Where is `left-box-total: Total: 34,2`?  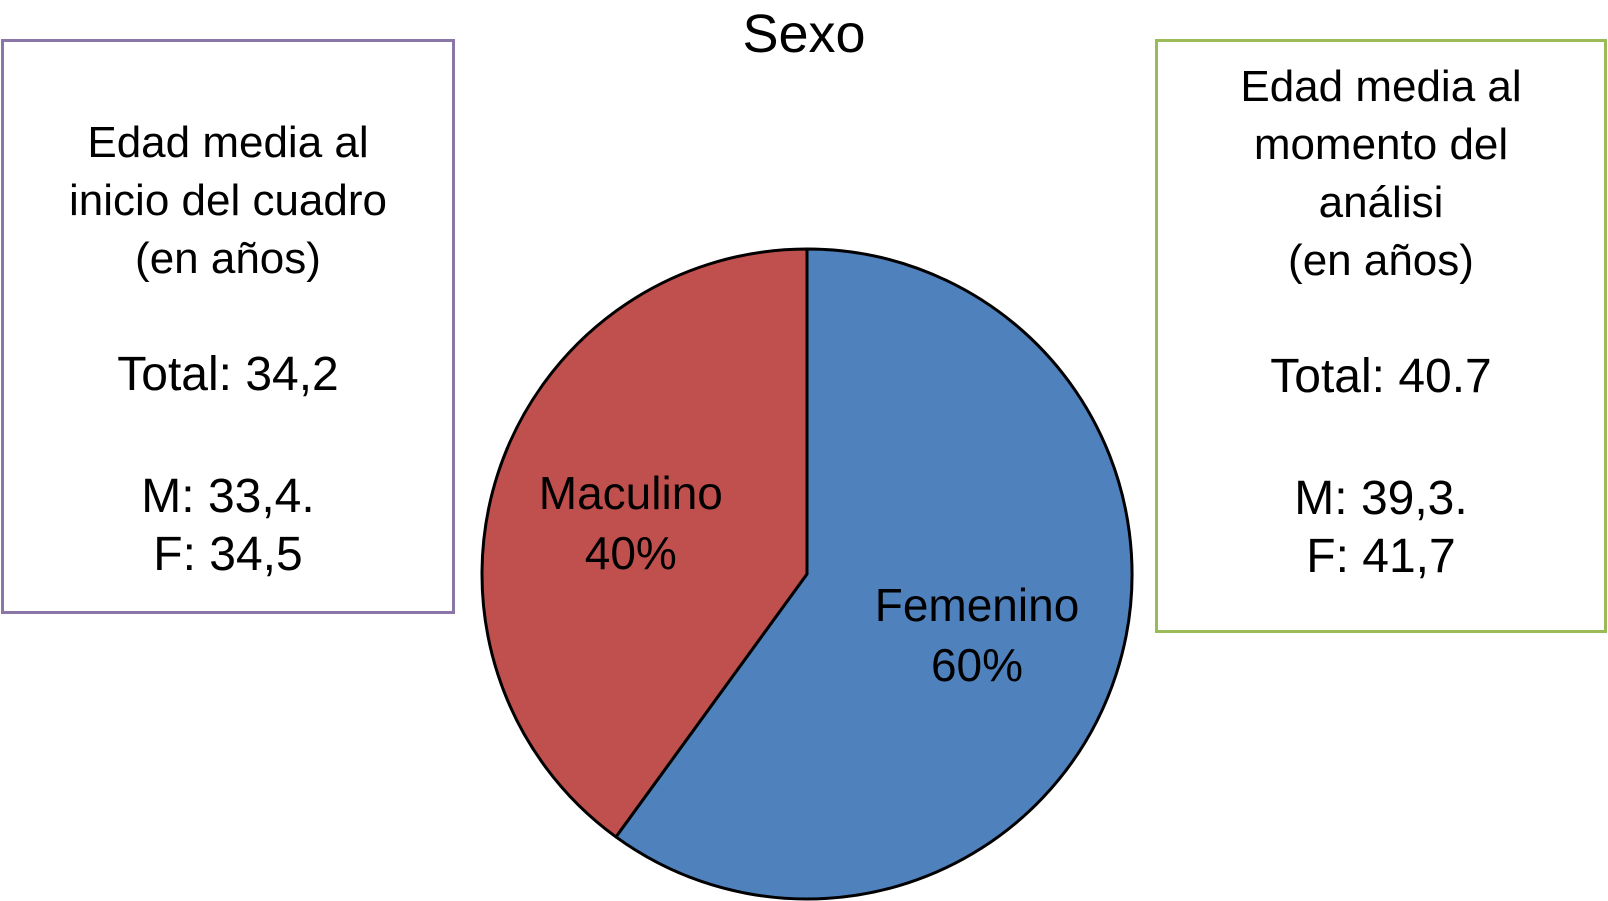
left-box-total: Total: 34,2 is located at coordinates (228, 374).